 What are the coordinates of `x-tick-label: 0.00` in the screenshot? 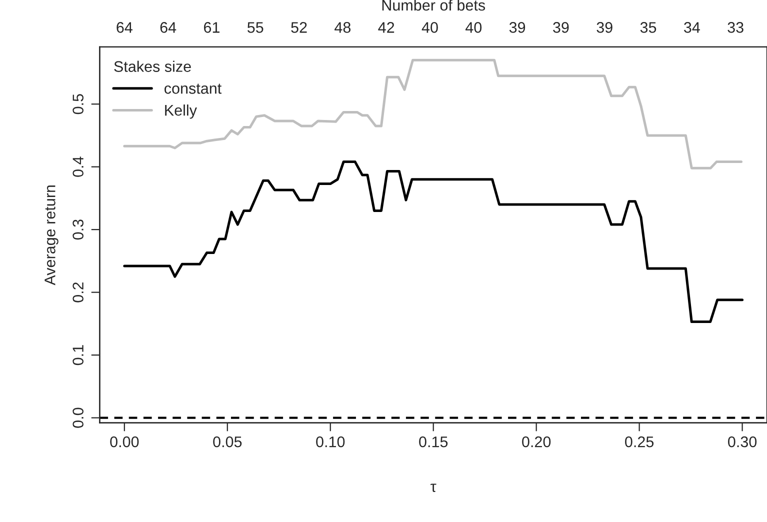 It's located at (124, 442).